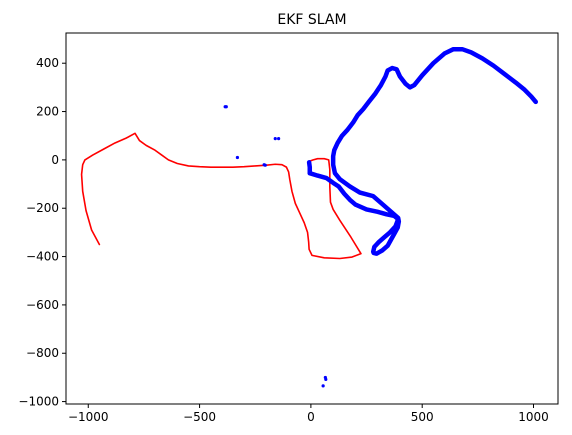  I want to click on y-tick-label: −800, so click(42, 353).